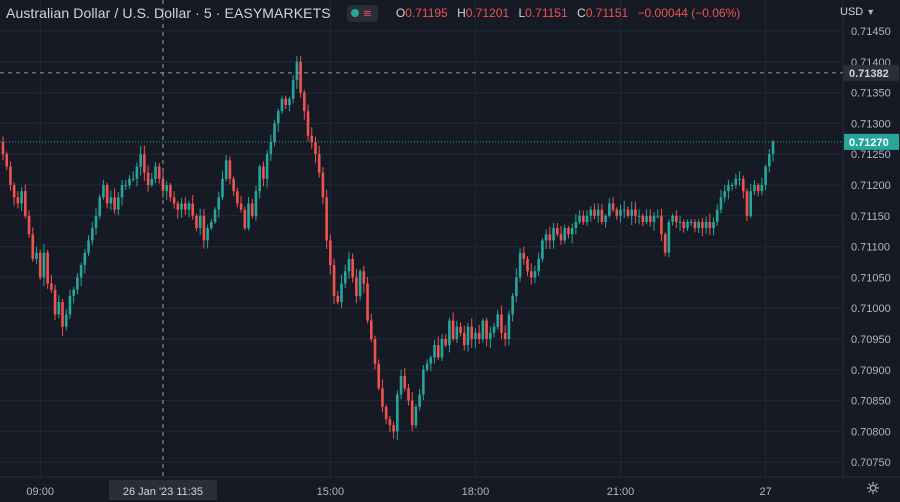 This screenshot has width=900, height=502. I want to click on market-status-icon, so click(354, 13).